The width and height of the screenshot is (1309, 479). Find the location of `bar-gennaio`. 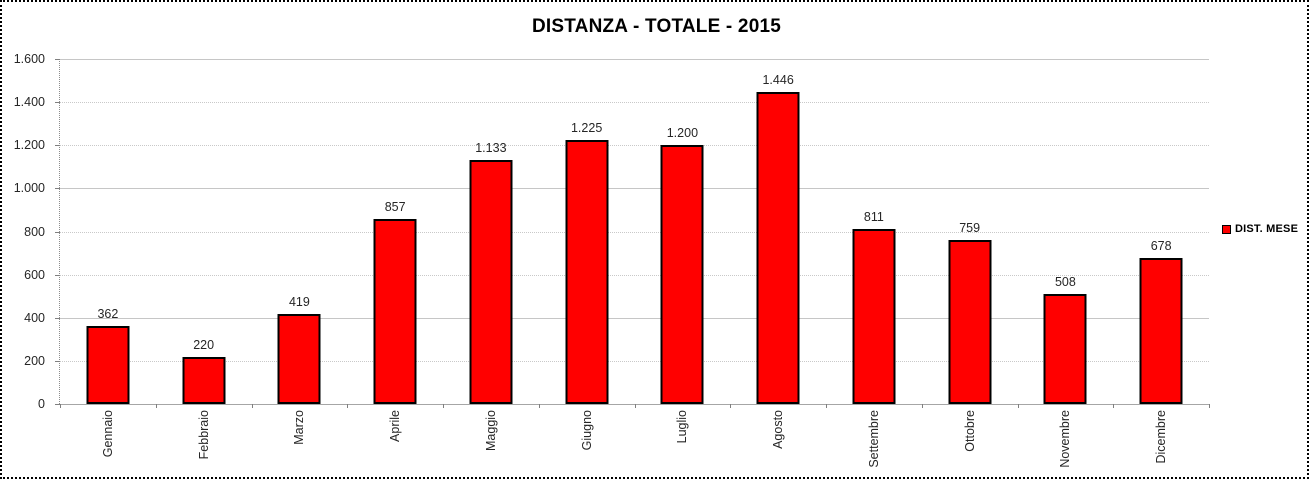

bar-gennaio is located at coordinates (108, 364).